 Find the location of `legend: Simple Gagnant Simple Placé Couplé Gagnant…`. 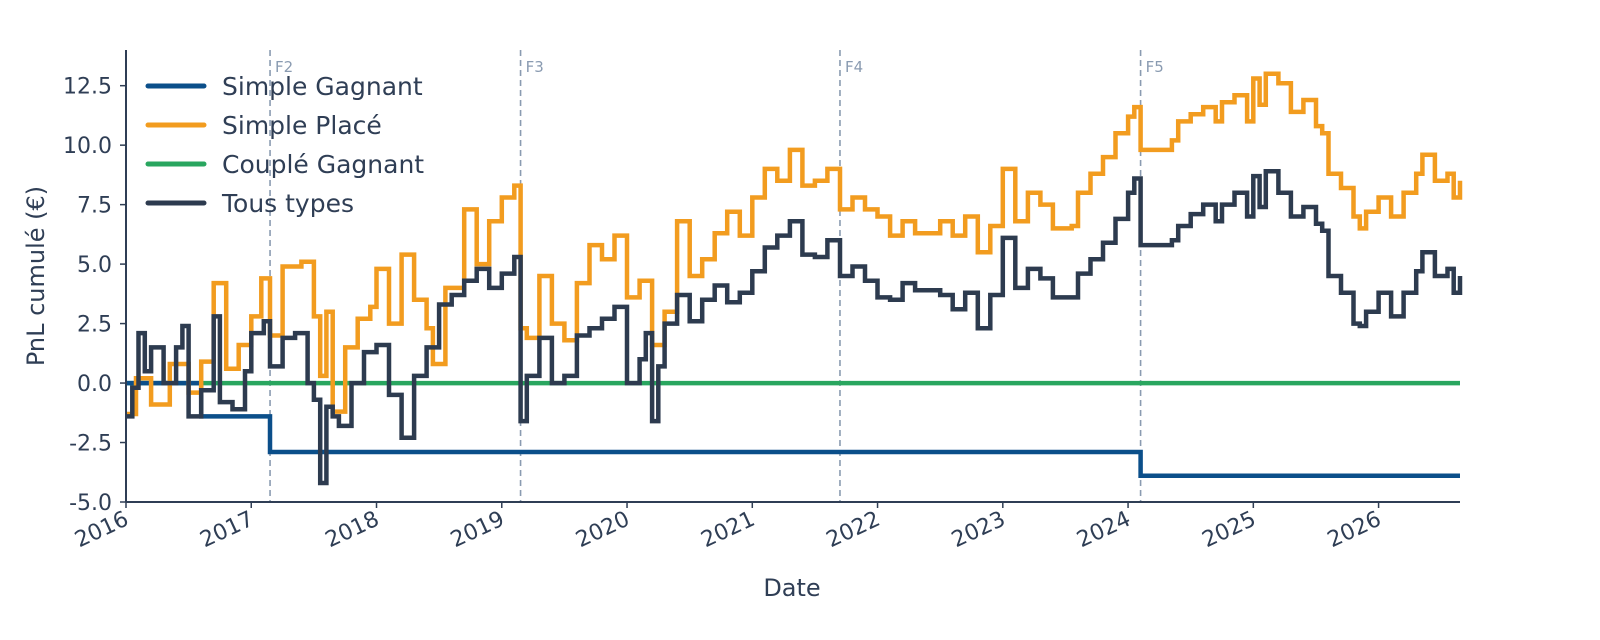

legend: Simple Gagnant Simple Placé Couplé Gagnant… is located at coordinates (284, 145).